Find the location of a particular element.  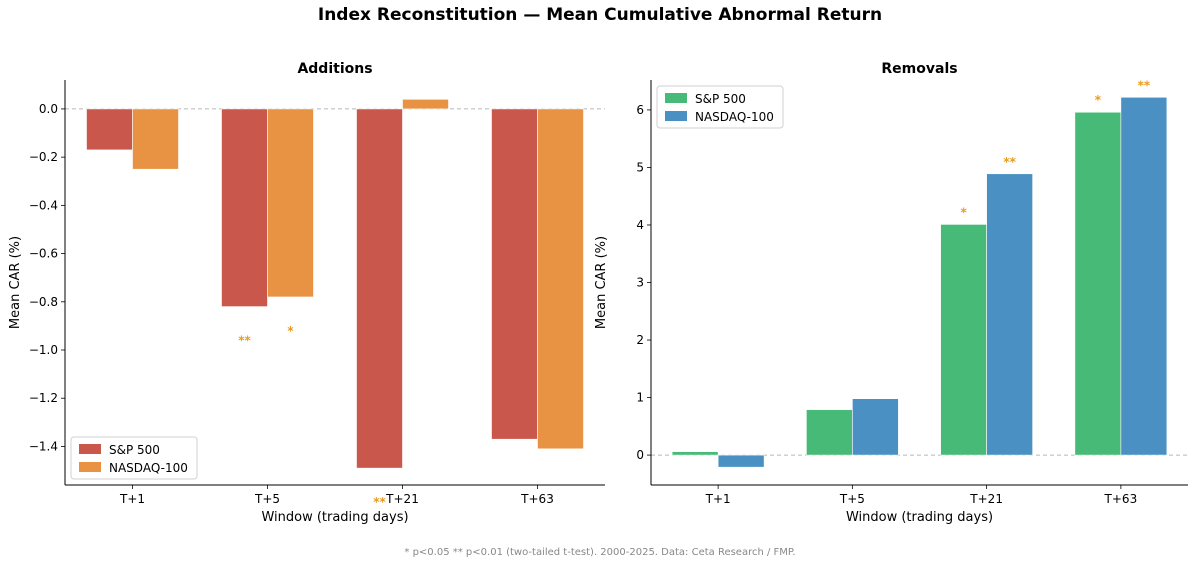

panel-2-x-tick-label: T+21 is located at coordinates (986, 499).